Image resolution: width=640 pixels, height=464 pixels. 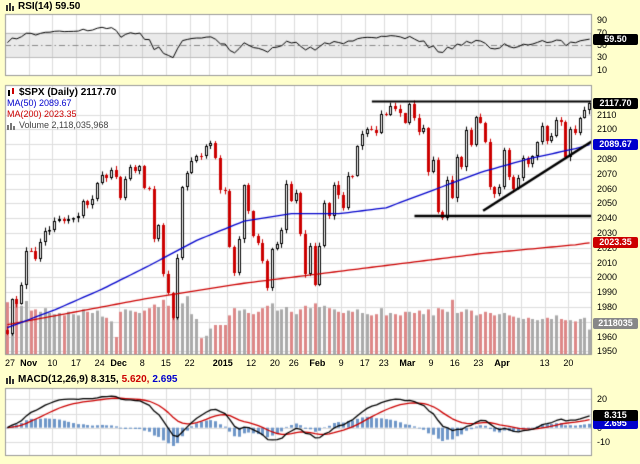 What do you see at coordinates (607, 351) in the screenshot?
I see `price-axis-tick: 1950` at bounding box center [607, 351].